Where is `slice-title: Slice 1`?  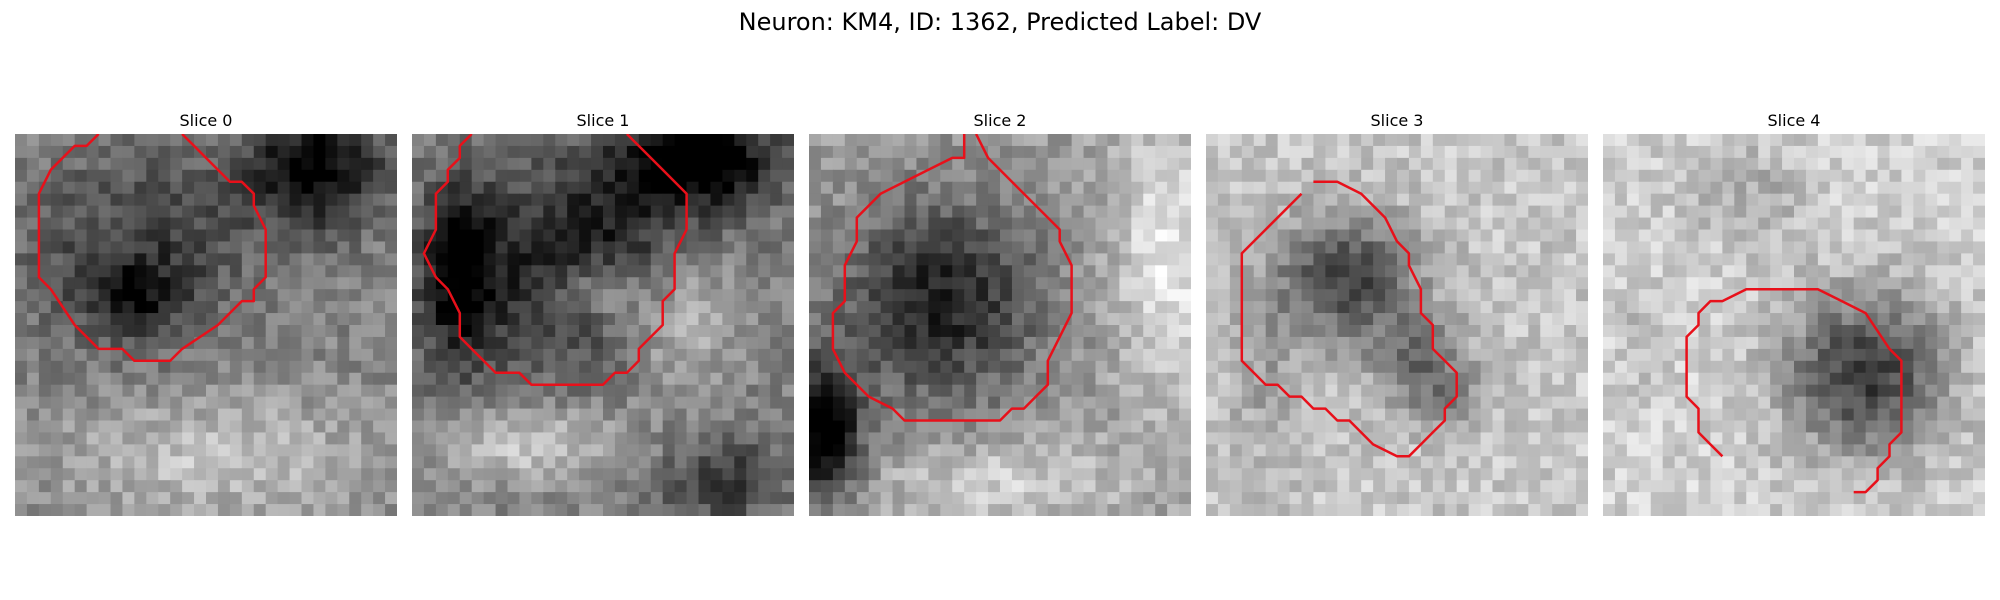
slice-title: Slice 1 is located at coordinates (603, 120).